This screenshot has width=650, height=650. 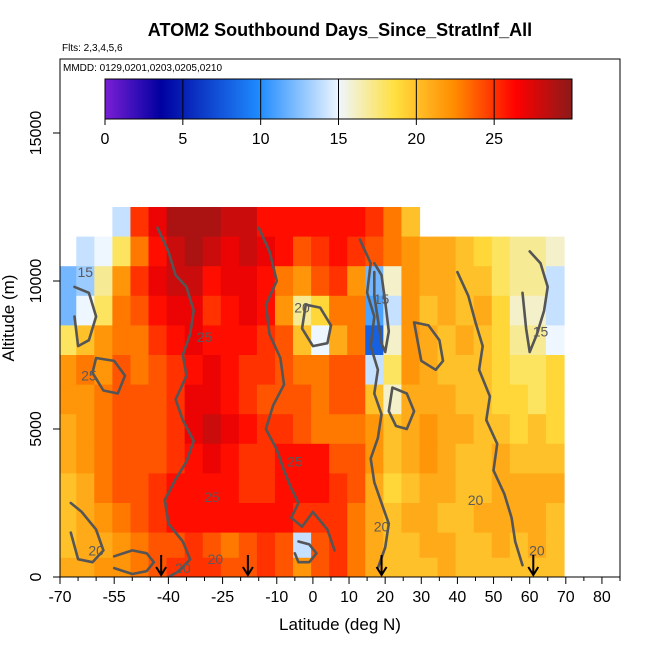 I want to click on x-tick-label: -55, so click(x=114, y=597).